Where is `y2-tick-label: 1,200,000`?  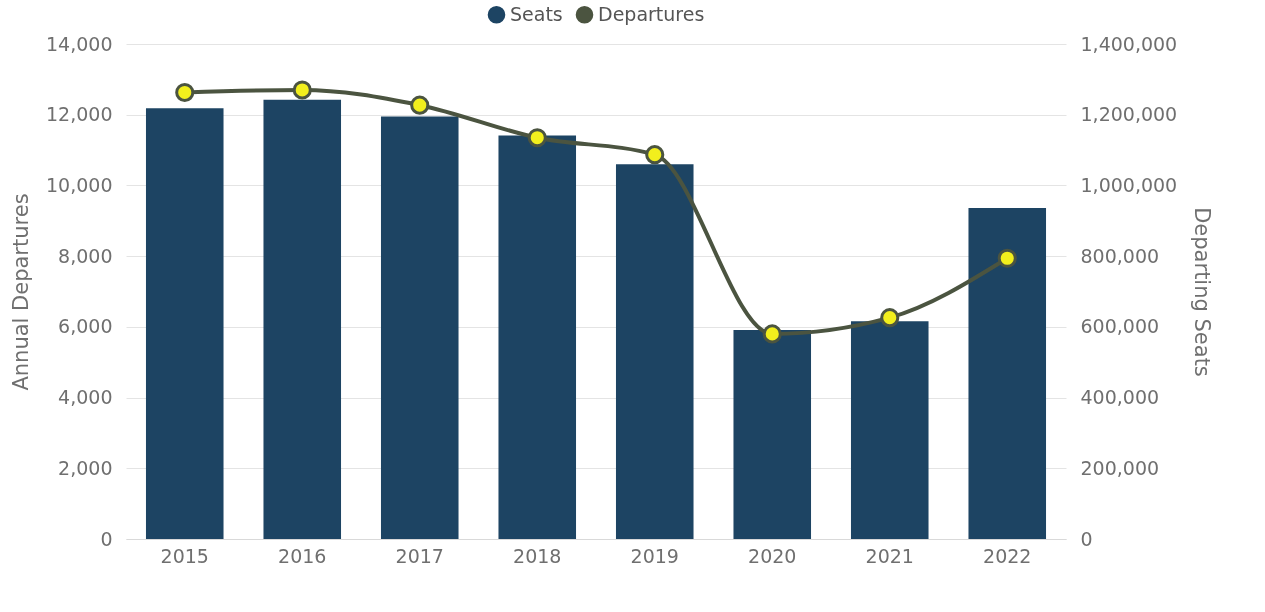
y2-tick-label: 1,200,000 is located at coordinates (1129, 114).